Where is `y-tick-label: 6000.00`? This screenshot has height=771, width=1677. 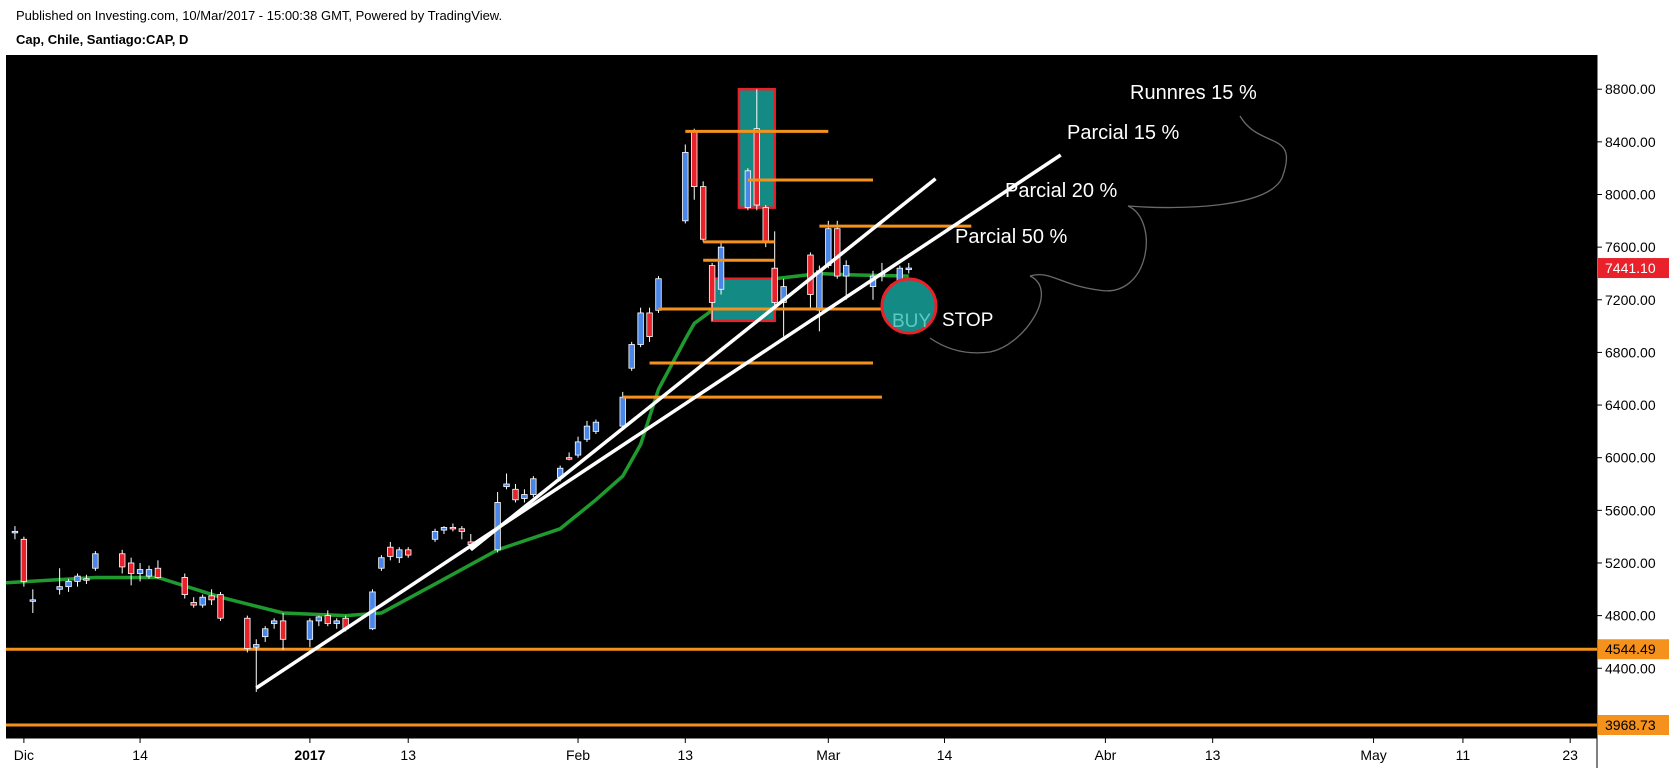 y-tick-label: 6000.00 is located at coordinates (1630, 458).